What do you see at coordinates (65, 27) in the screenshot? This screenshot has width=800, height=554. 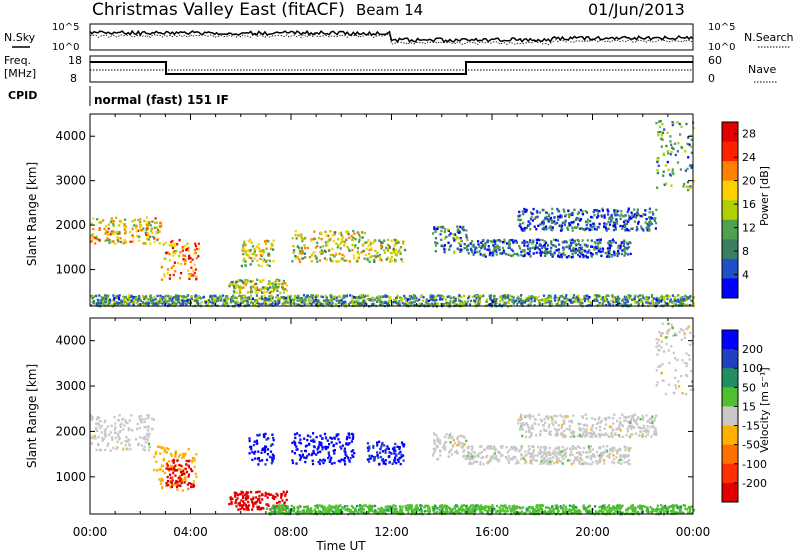 I see `nsky-tick-top: 10^5` at bounding box center [65, 27].